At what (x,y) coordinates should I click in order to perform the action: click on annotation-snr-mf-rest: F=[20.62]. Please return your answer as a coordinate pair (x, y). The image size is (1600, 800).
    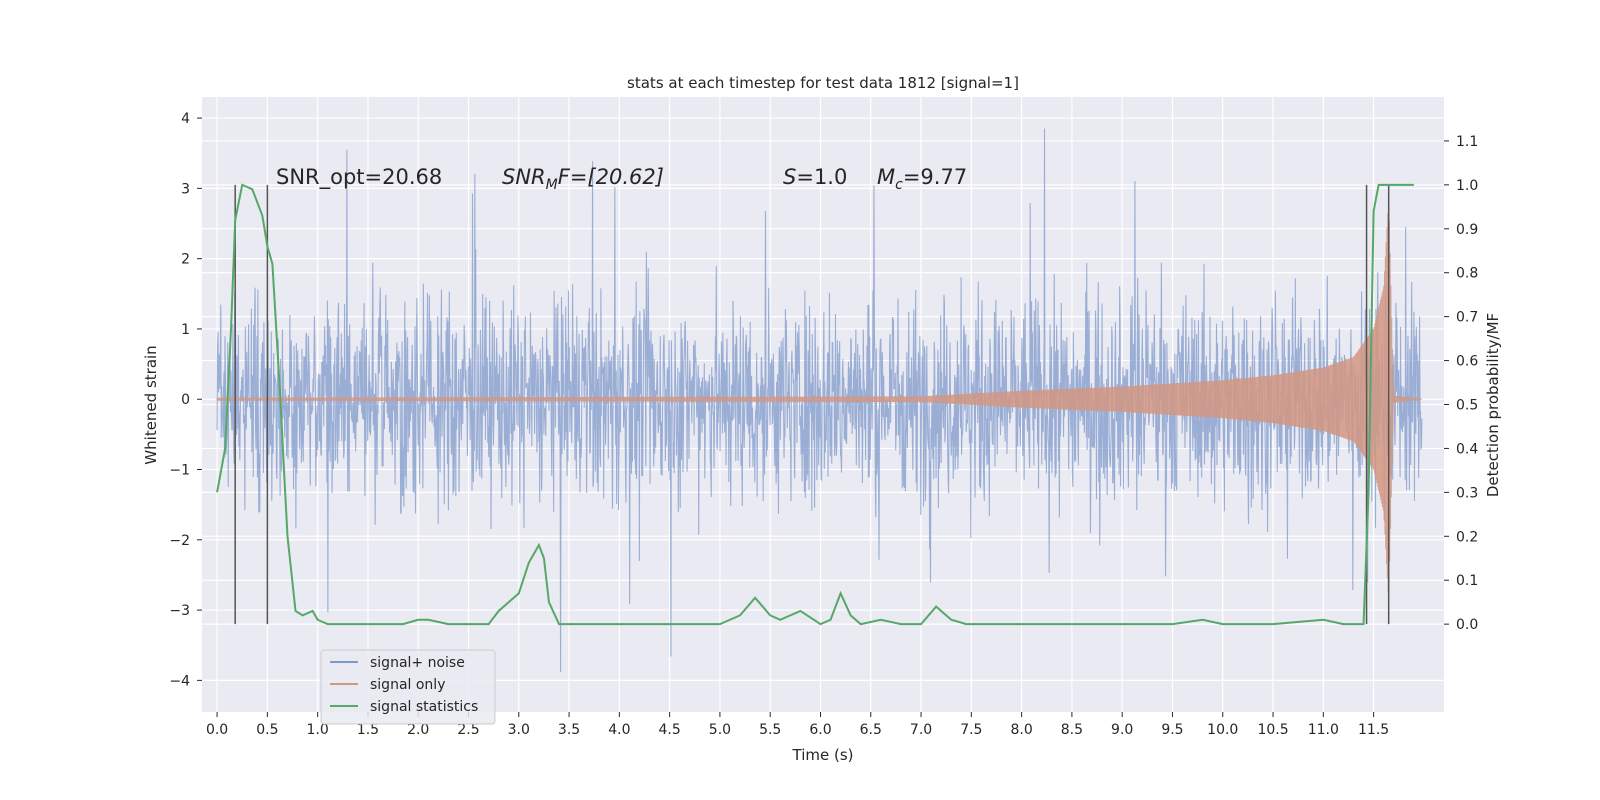
    Looking at the image, I should click on (611, 177).